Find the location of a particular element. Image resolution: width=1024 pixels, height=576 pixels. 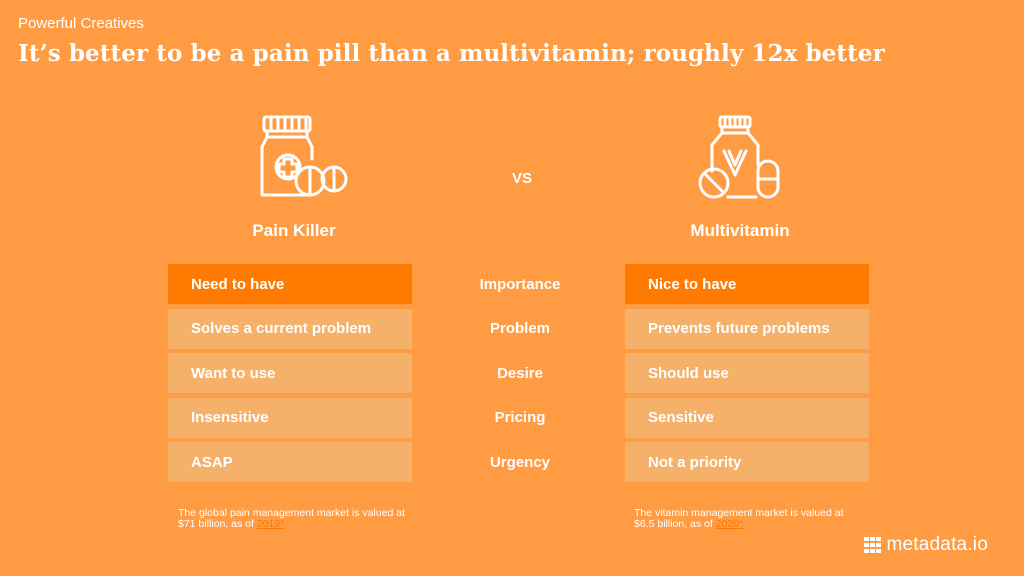

multivitamin-source-link: 2020* is located at coordinates (729, 524).